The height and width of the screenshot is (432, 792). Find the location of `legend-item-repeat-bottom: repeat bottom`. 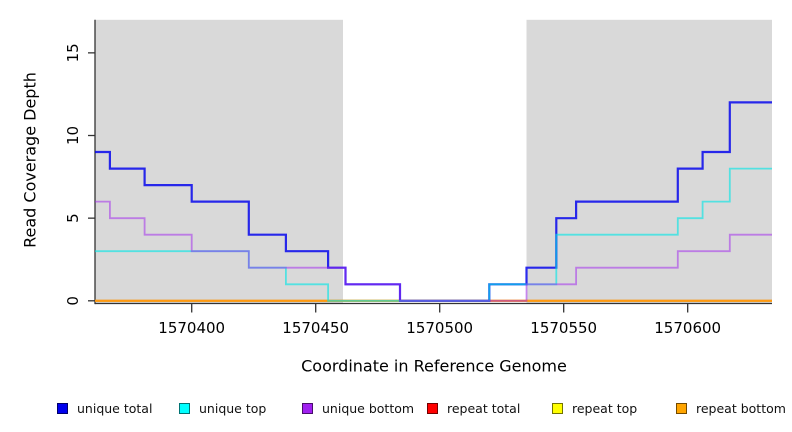

legend-item-repeat-bottom: repeat bottom is located at coordinates (731, 408).